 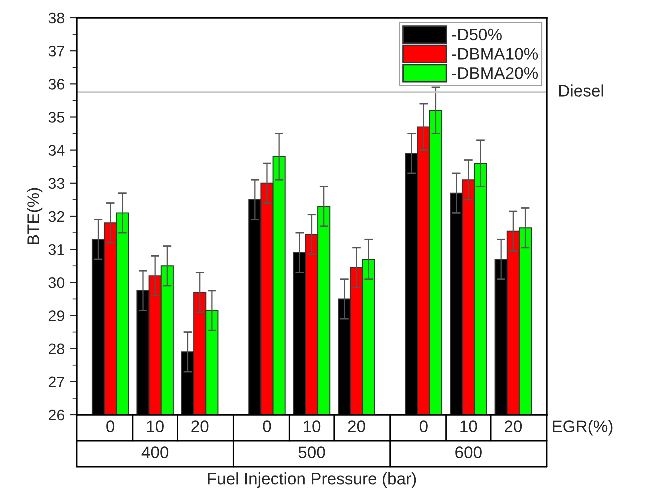 What do you see at coordinates (495, 73) in the screenshot?
I see `legend-label: -DBMA20%` at bounding box center [495, 73].